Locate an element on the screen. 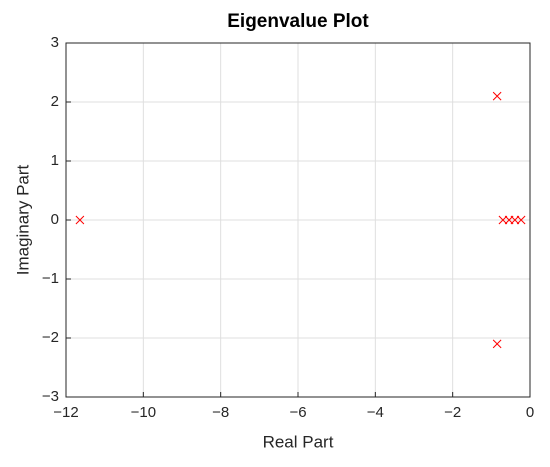  x-axis-label: Real Part is located at coordinates (298, 441).